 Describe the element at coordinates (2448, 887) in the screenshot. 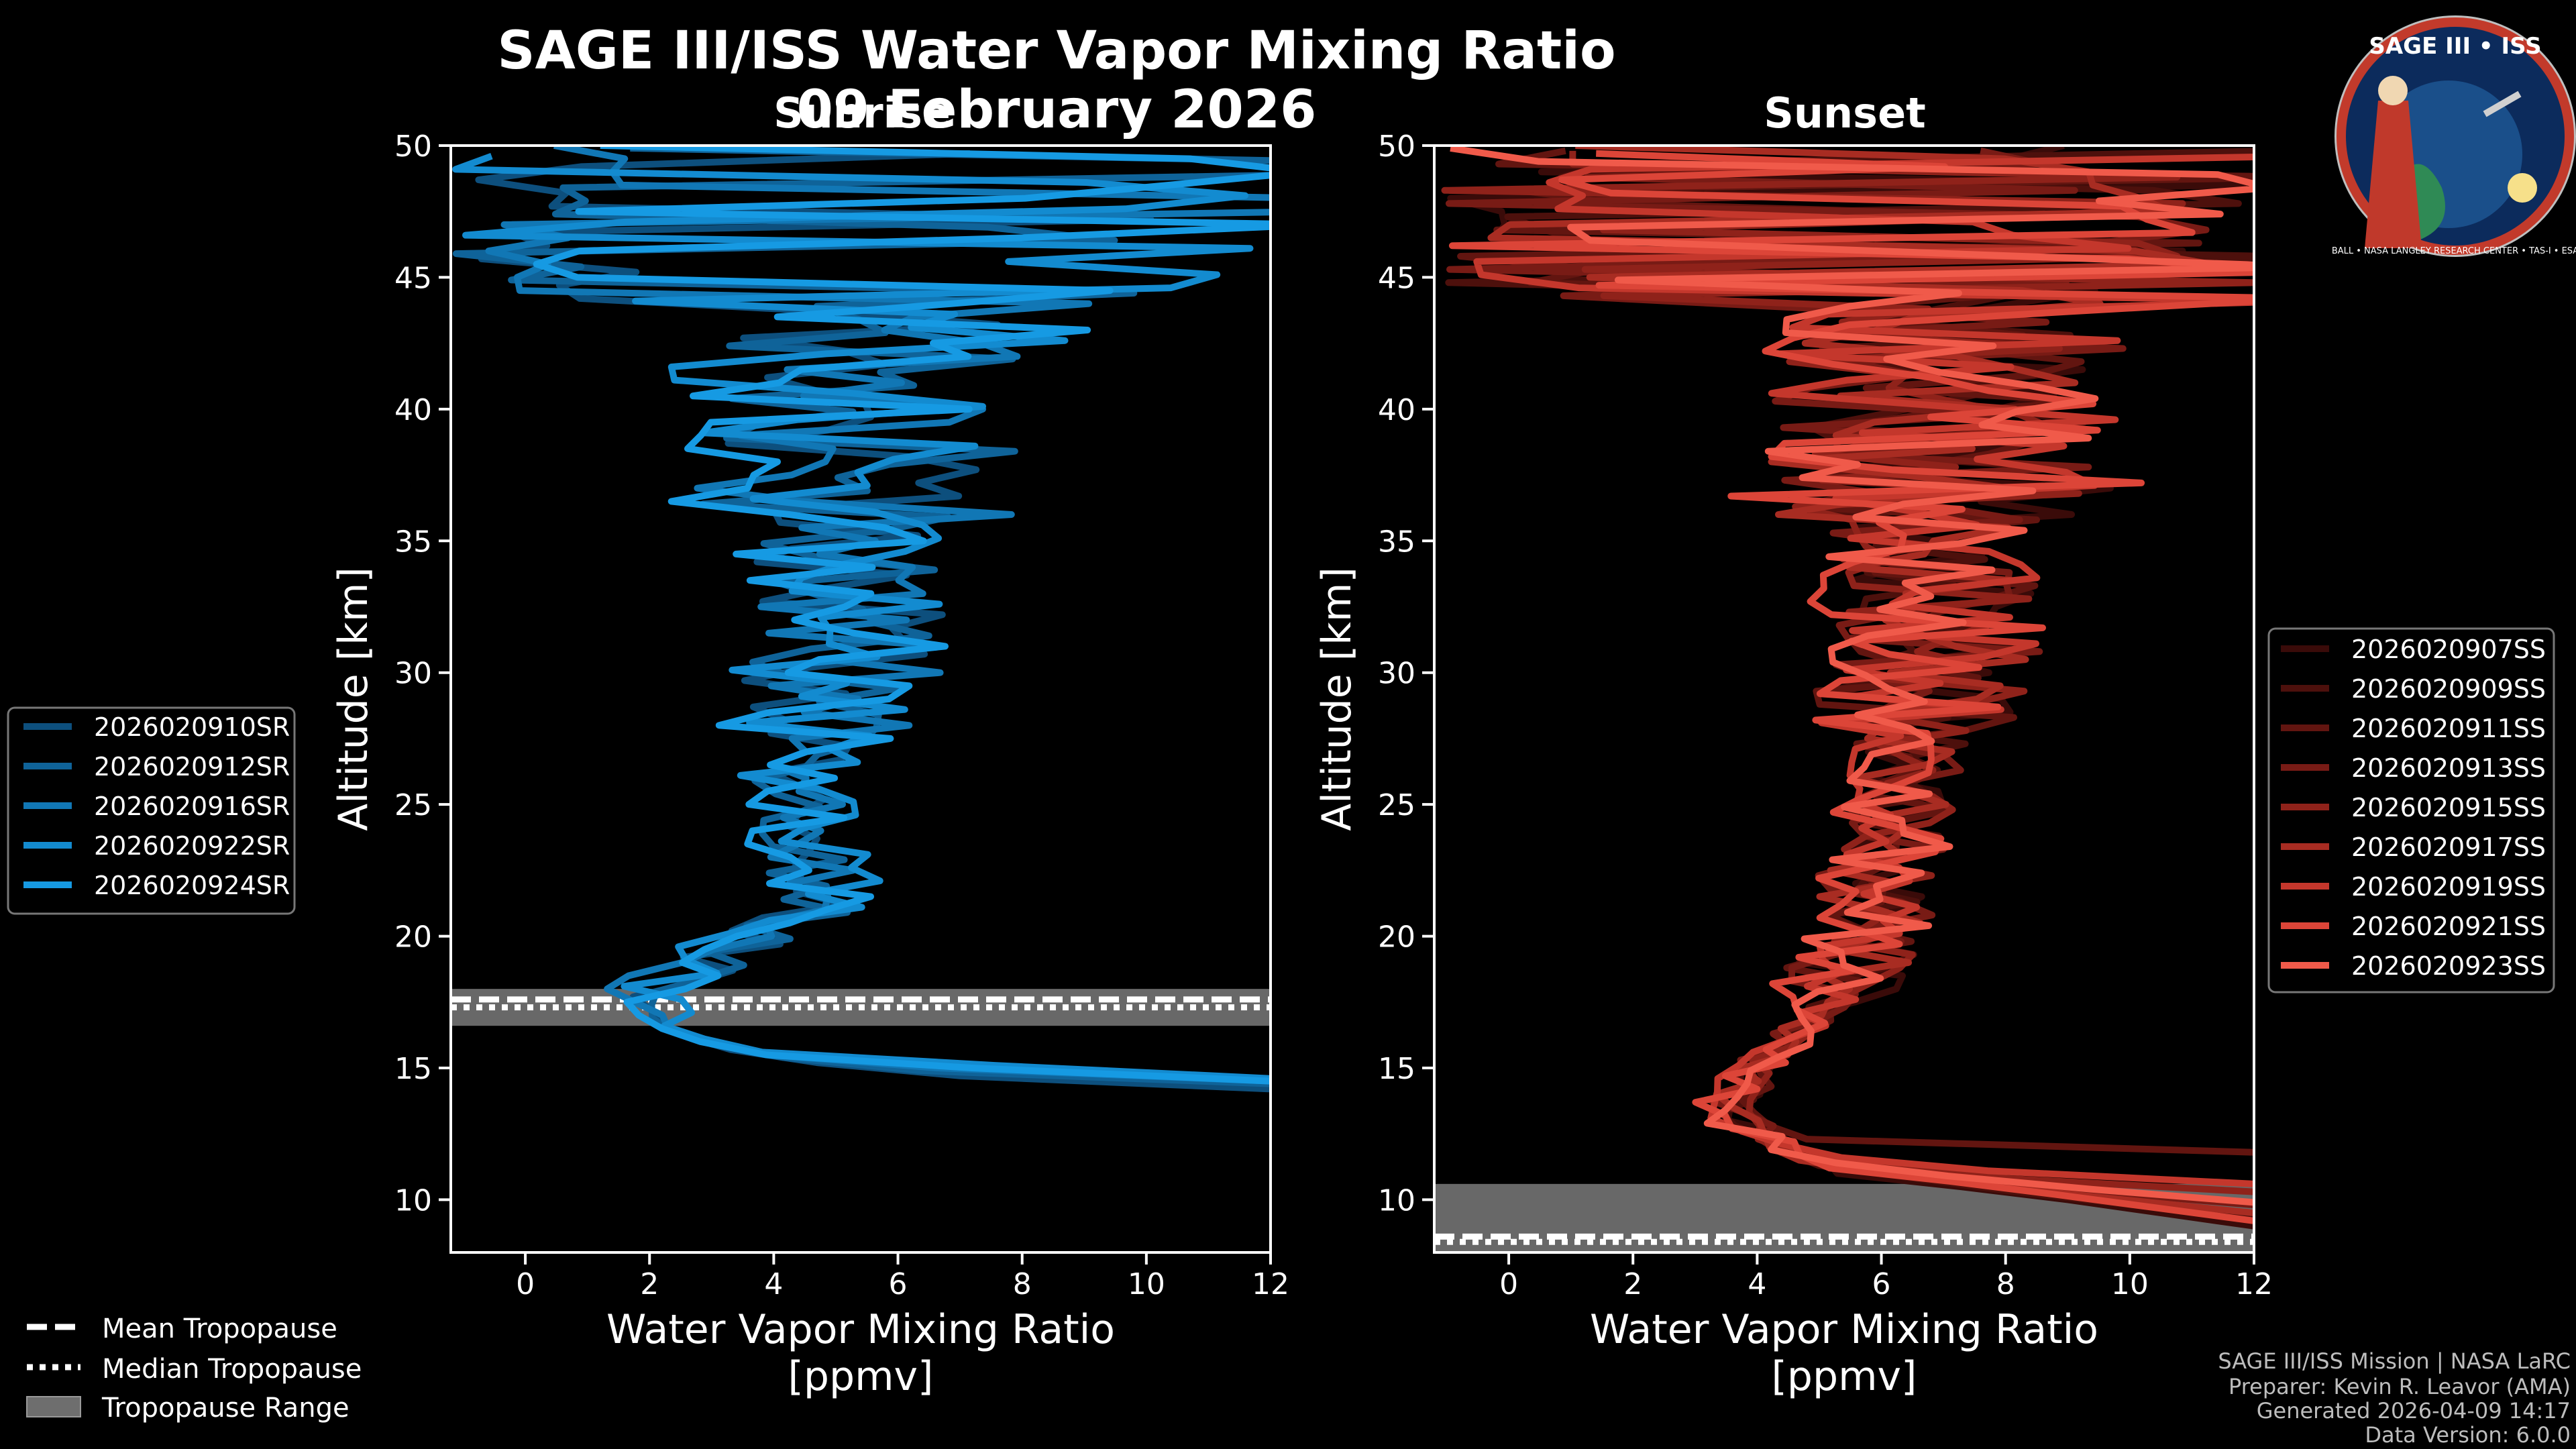

I see `legend-label: 2026020919SS` at that location.